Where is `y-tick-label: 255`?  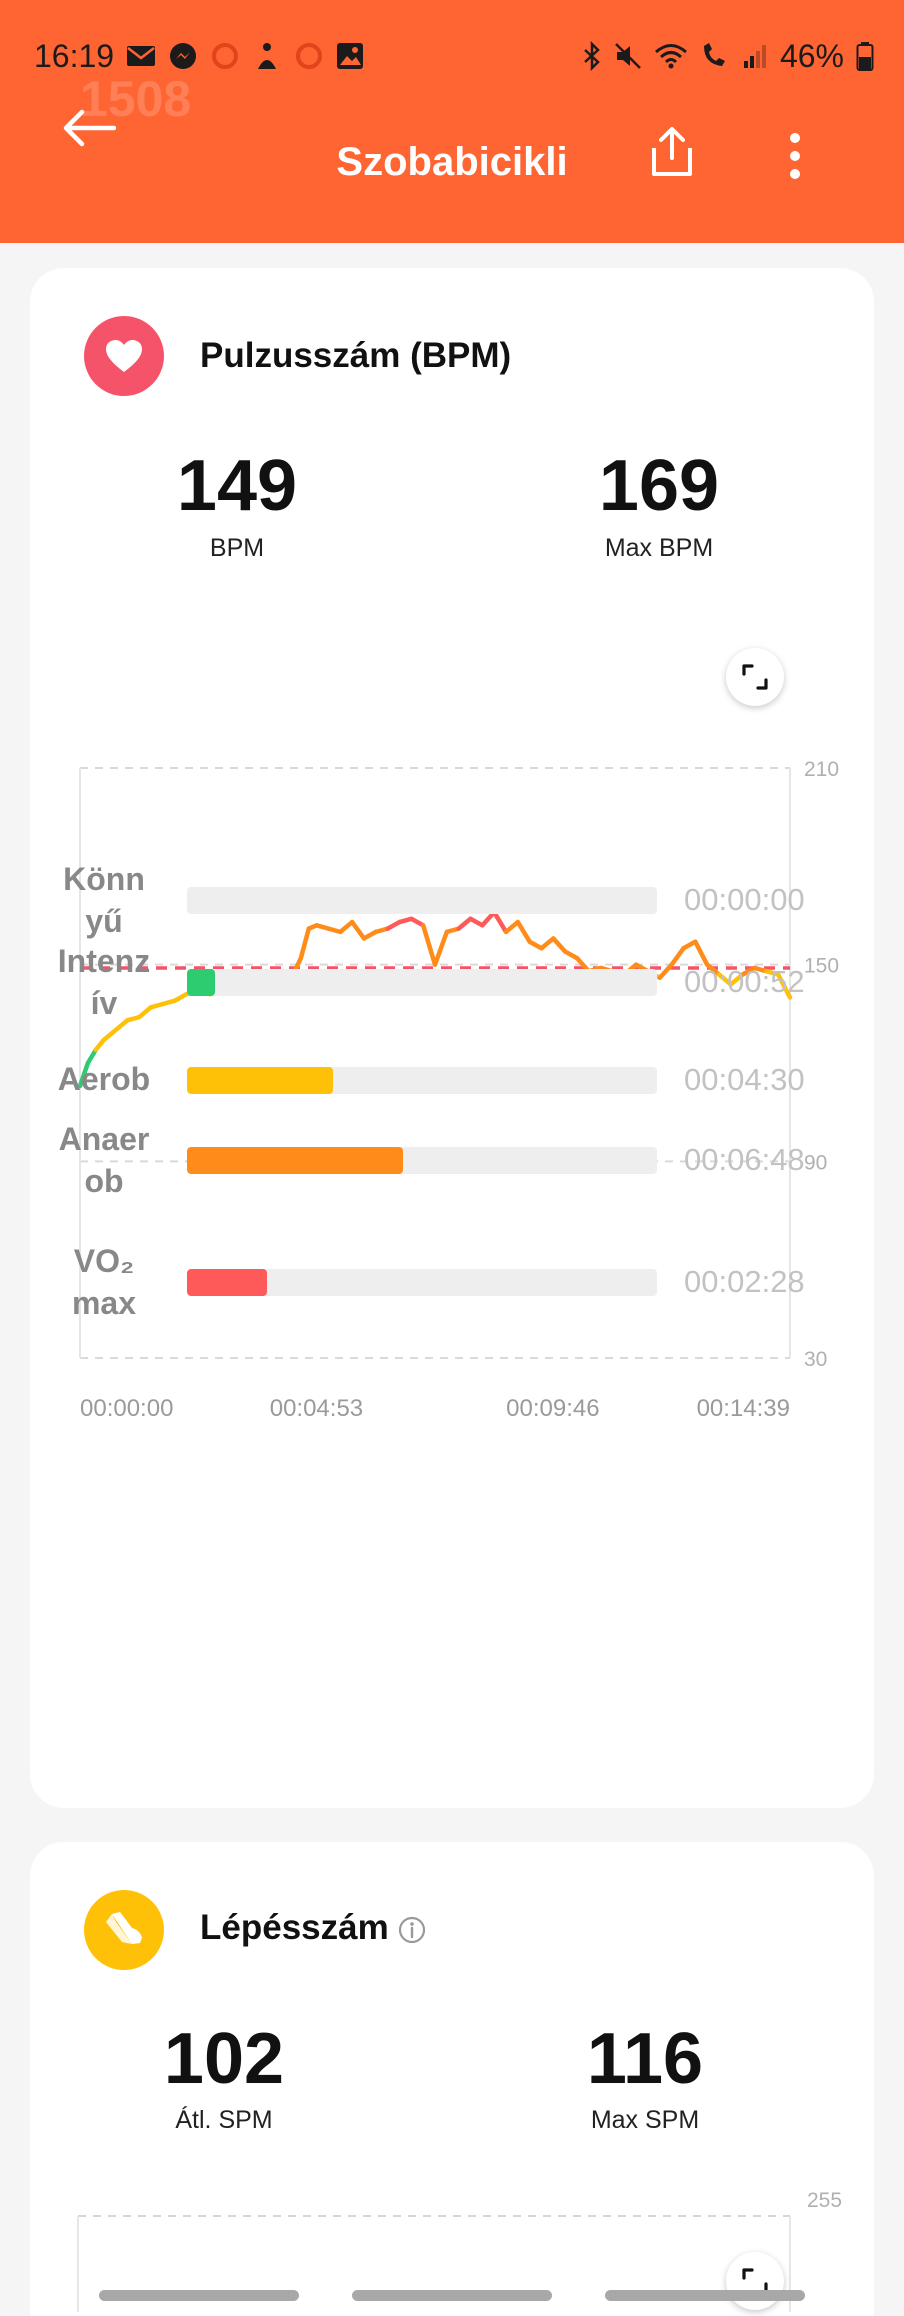
y-tick-label: 255 is located at coordinates (824, 2202).